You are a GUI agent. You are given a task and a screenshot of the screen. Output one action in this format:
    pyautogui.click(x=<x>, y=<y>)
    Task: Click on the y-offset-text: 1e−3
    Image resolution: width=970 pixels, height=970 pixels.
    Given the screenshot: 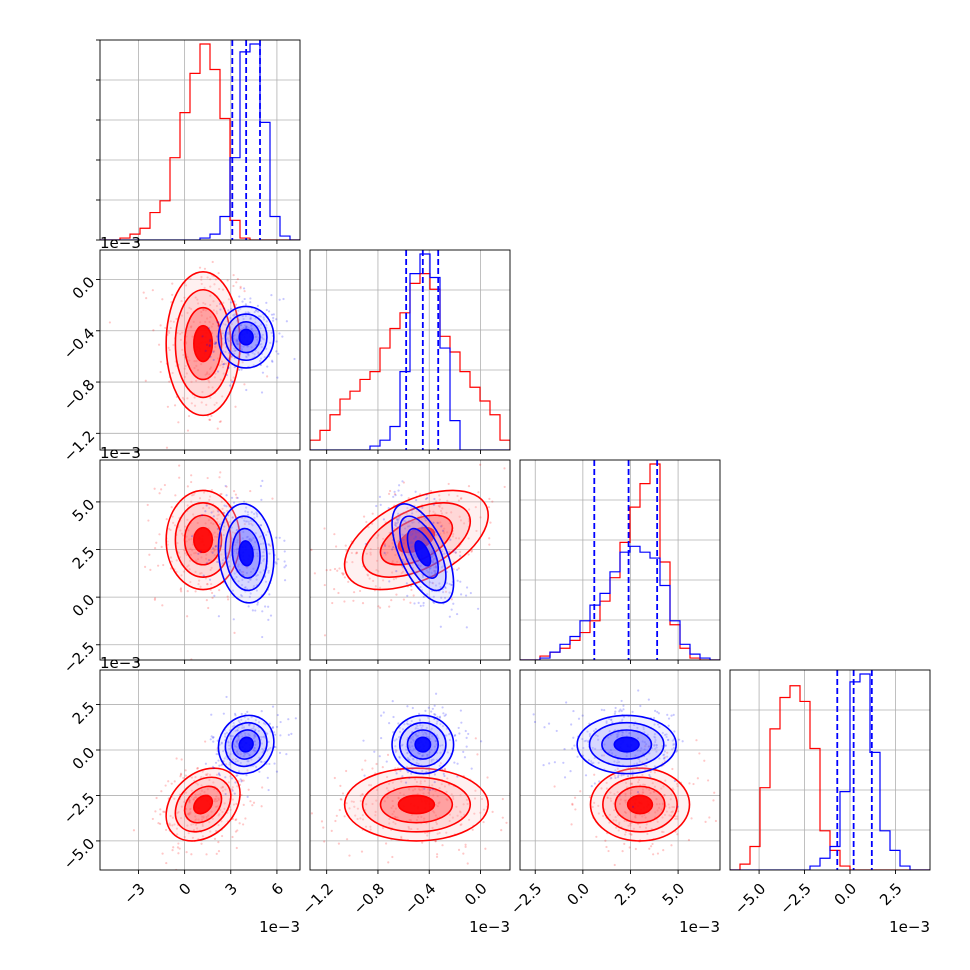 What is the action you would take?
    pyautogui.click(x=120, y=663)
    